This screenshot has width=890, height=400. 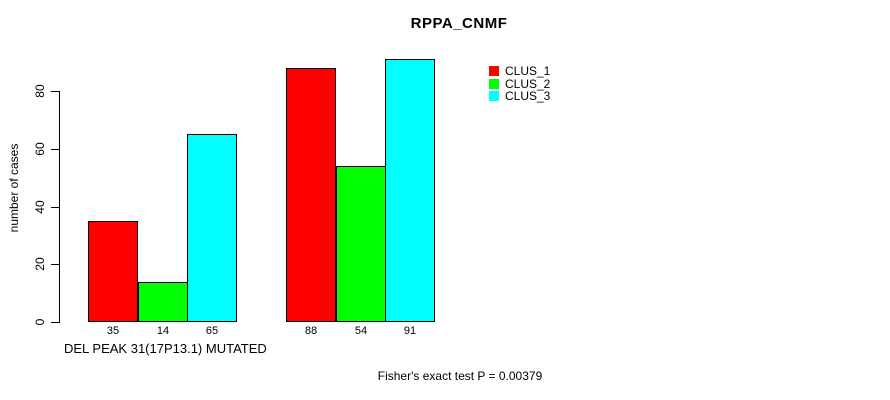 What do you see at coordinates (163, 331) in the screenshot?
I see `bar-value-label: 14` at bounding box center [163, 331].